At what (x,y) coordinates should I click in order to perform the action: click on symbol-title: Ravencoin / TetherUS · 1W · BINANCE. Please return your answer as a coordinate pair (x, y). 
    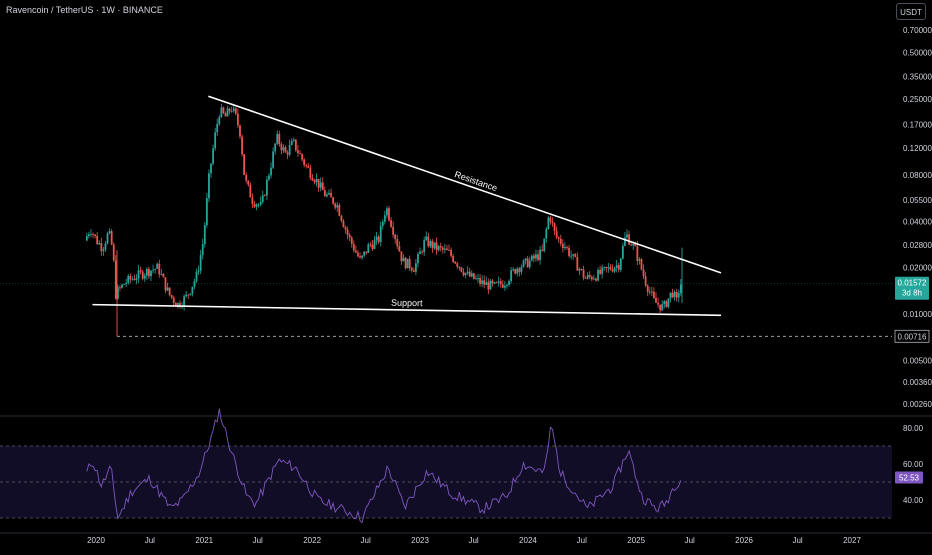
    Looking at the image, I should click on (84, 10).